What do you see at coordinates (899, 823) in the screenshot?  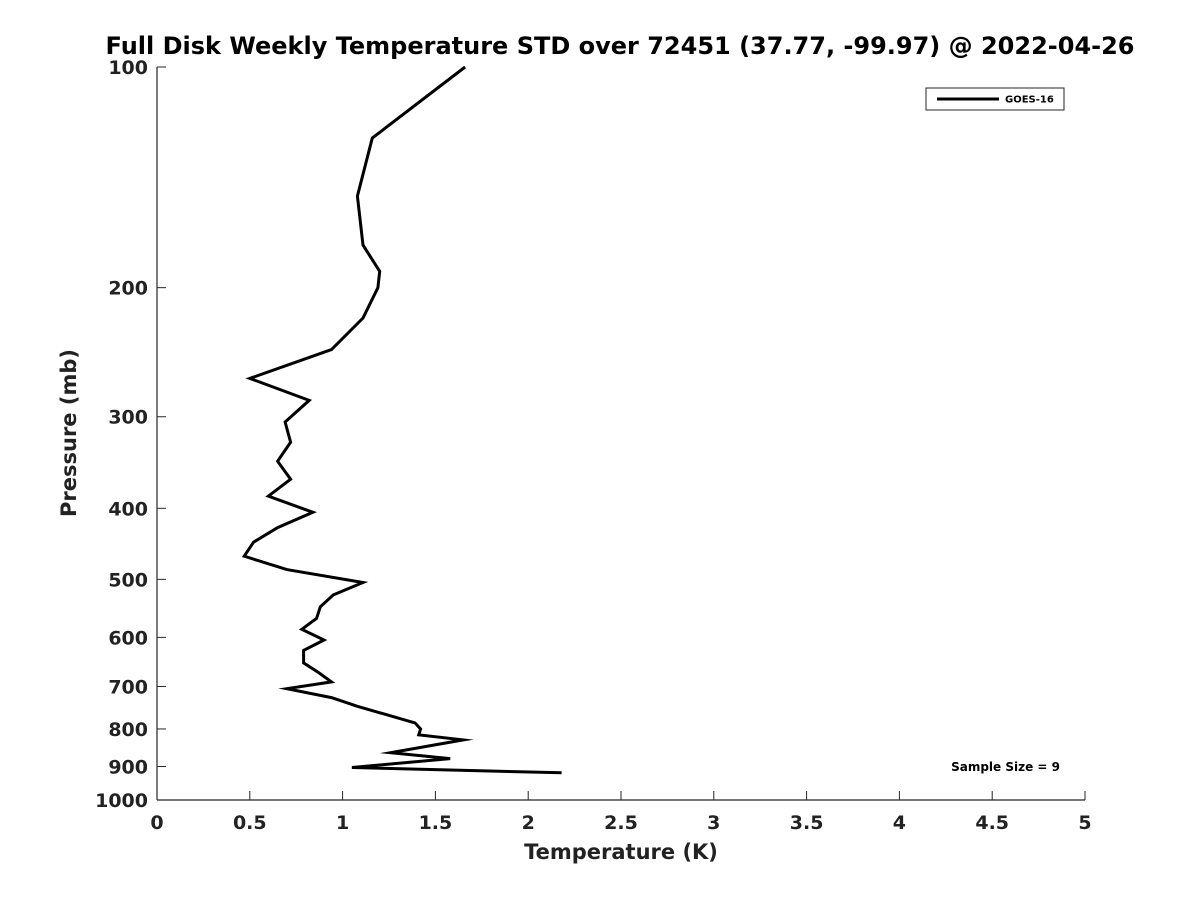 I see `x-tick-label: 4` at bounding box center [899, 823].